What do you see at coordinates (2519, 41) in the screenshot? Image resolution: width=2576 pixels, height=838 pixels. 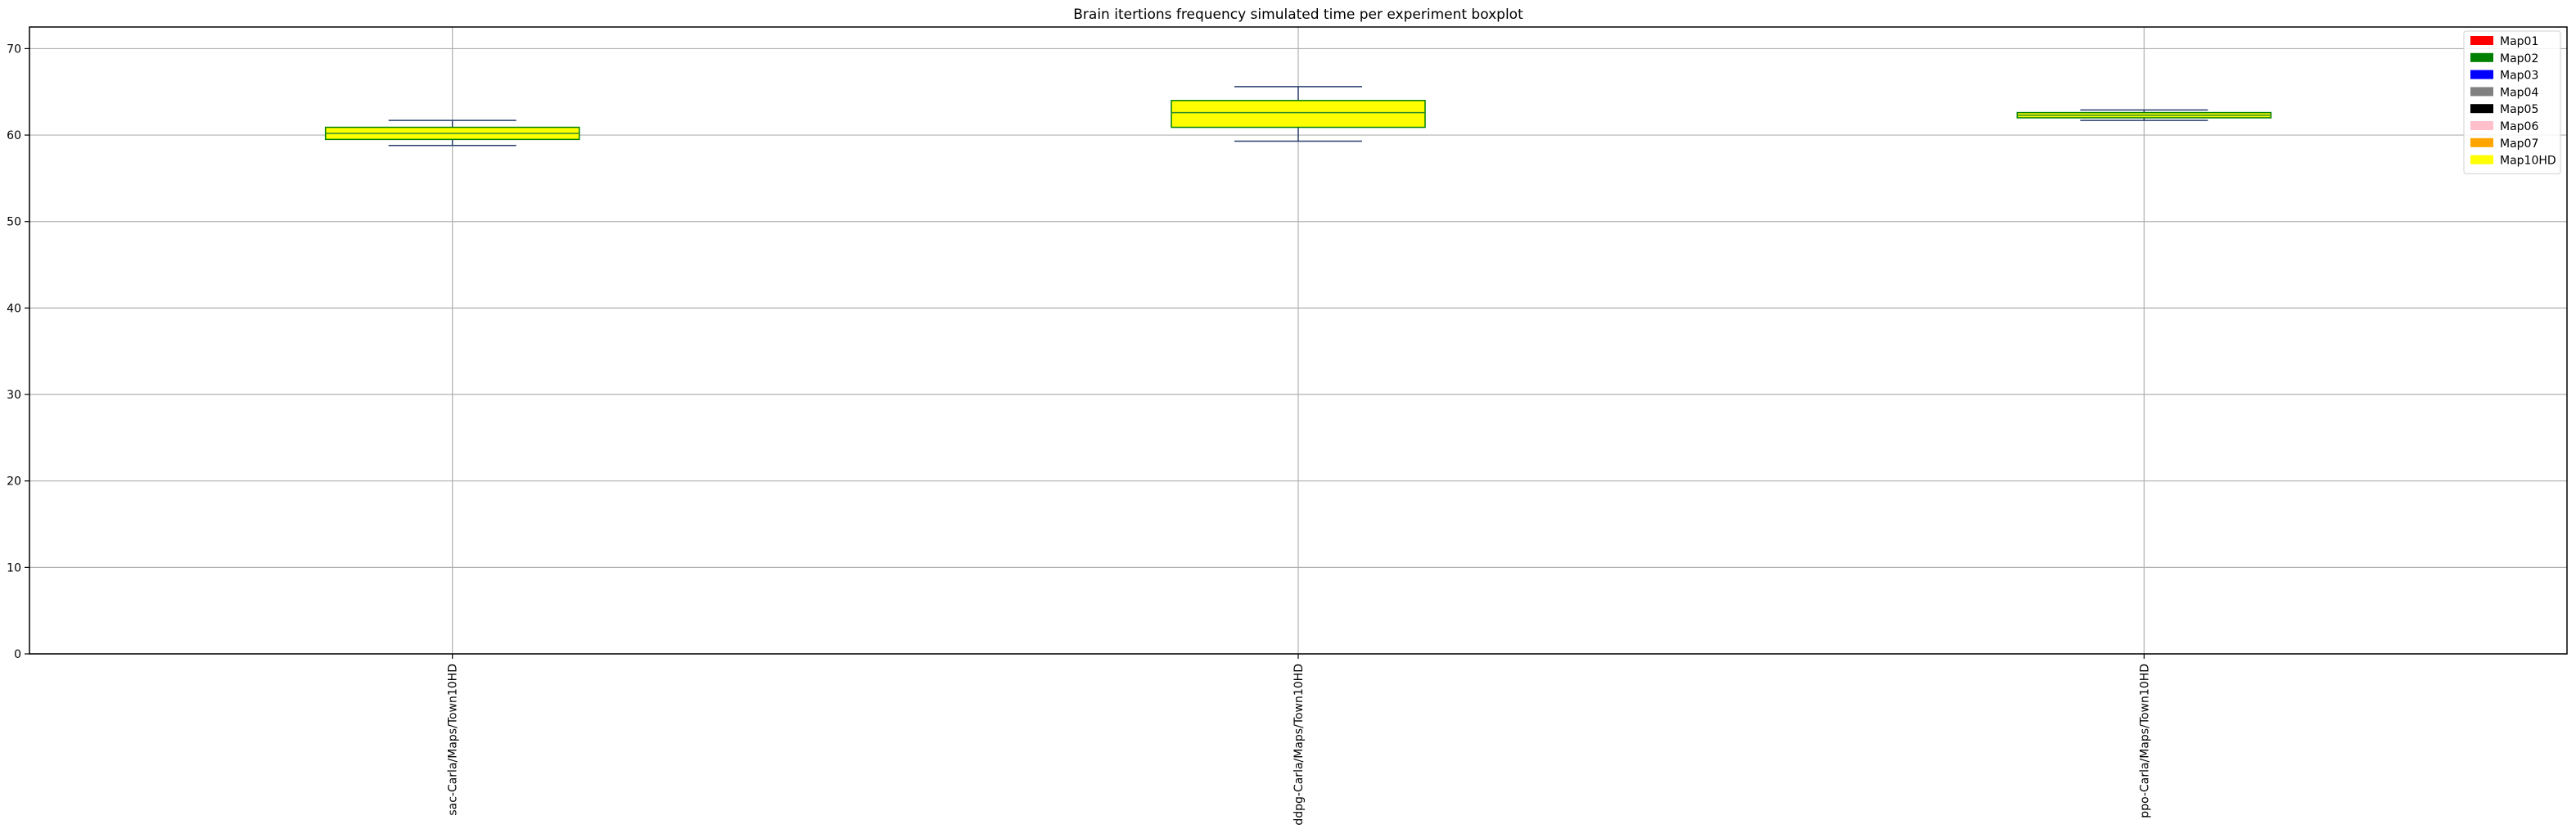 I see `legend-label: Map01` at bounding box center [2519, 41].